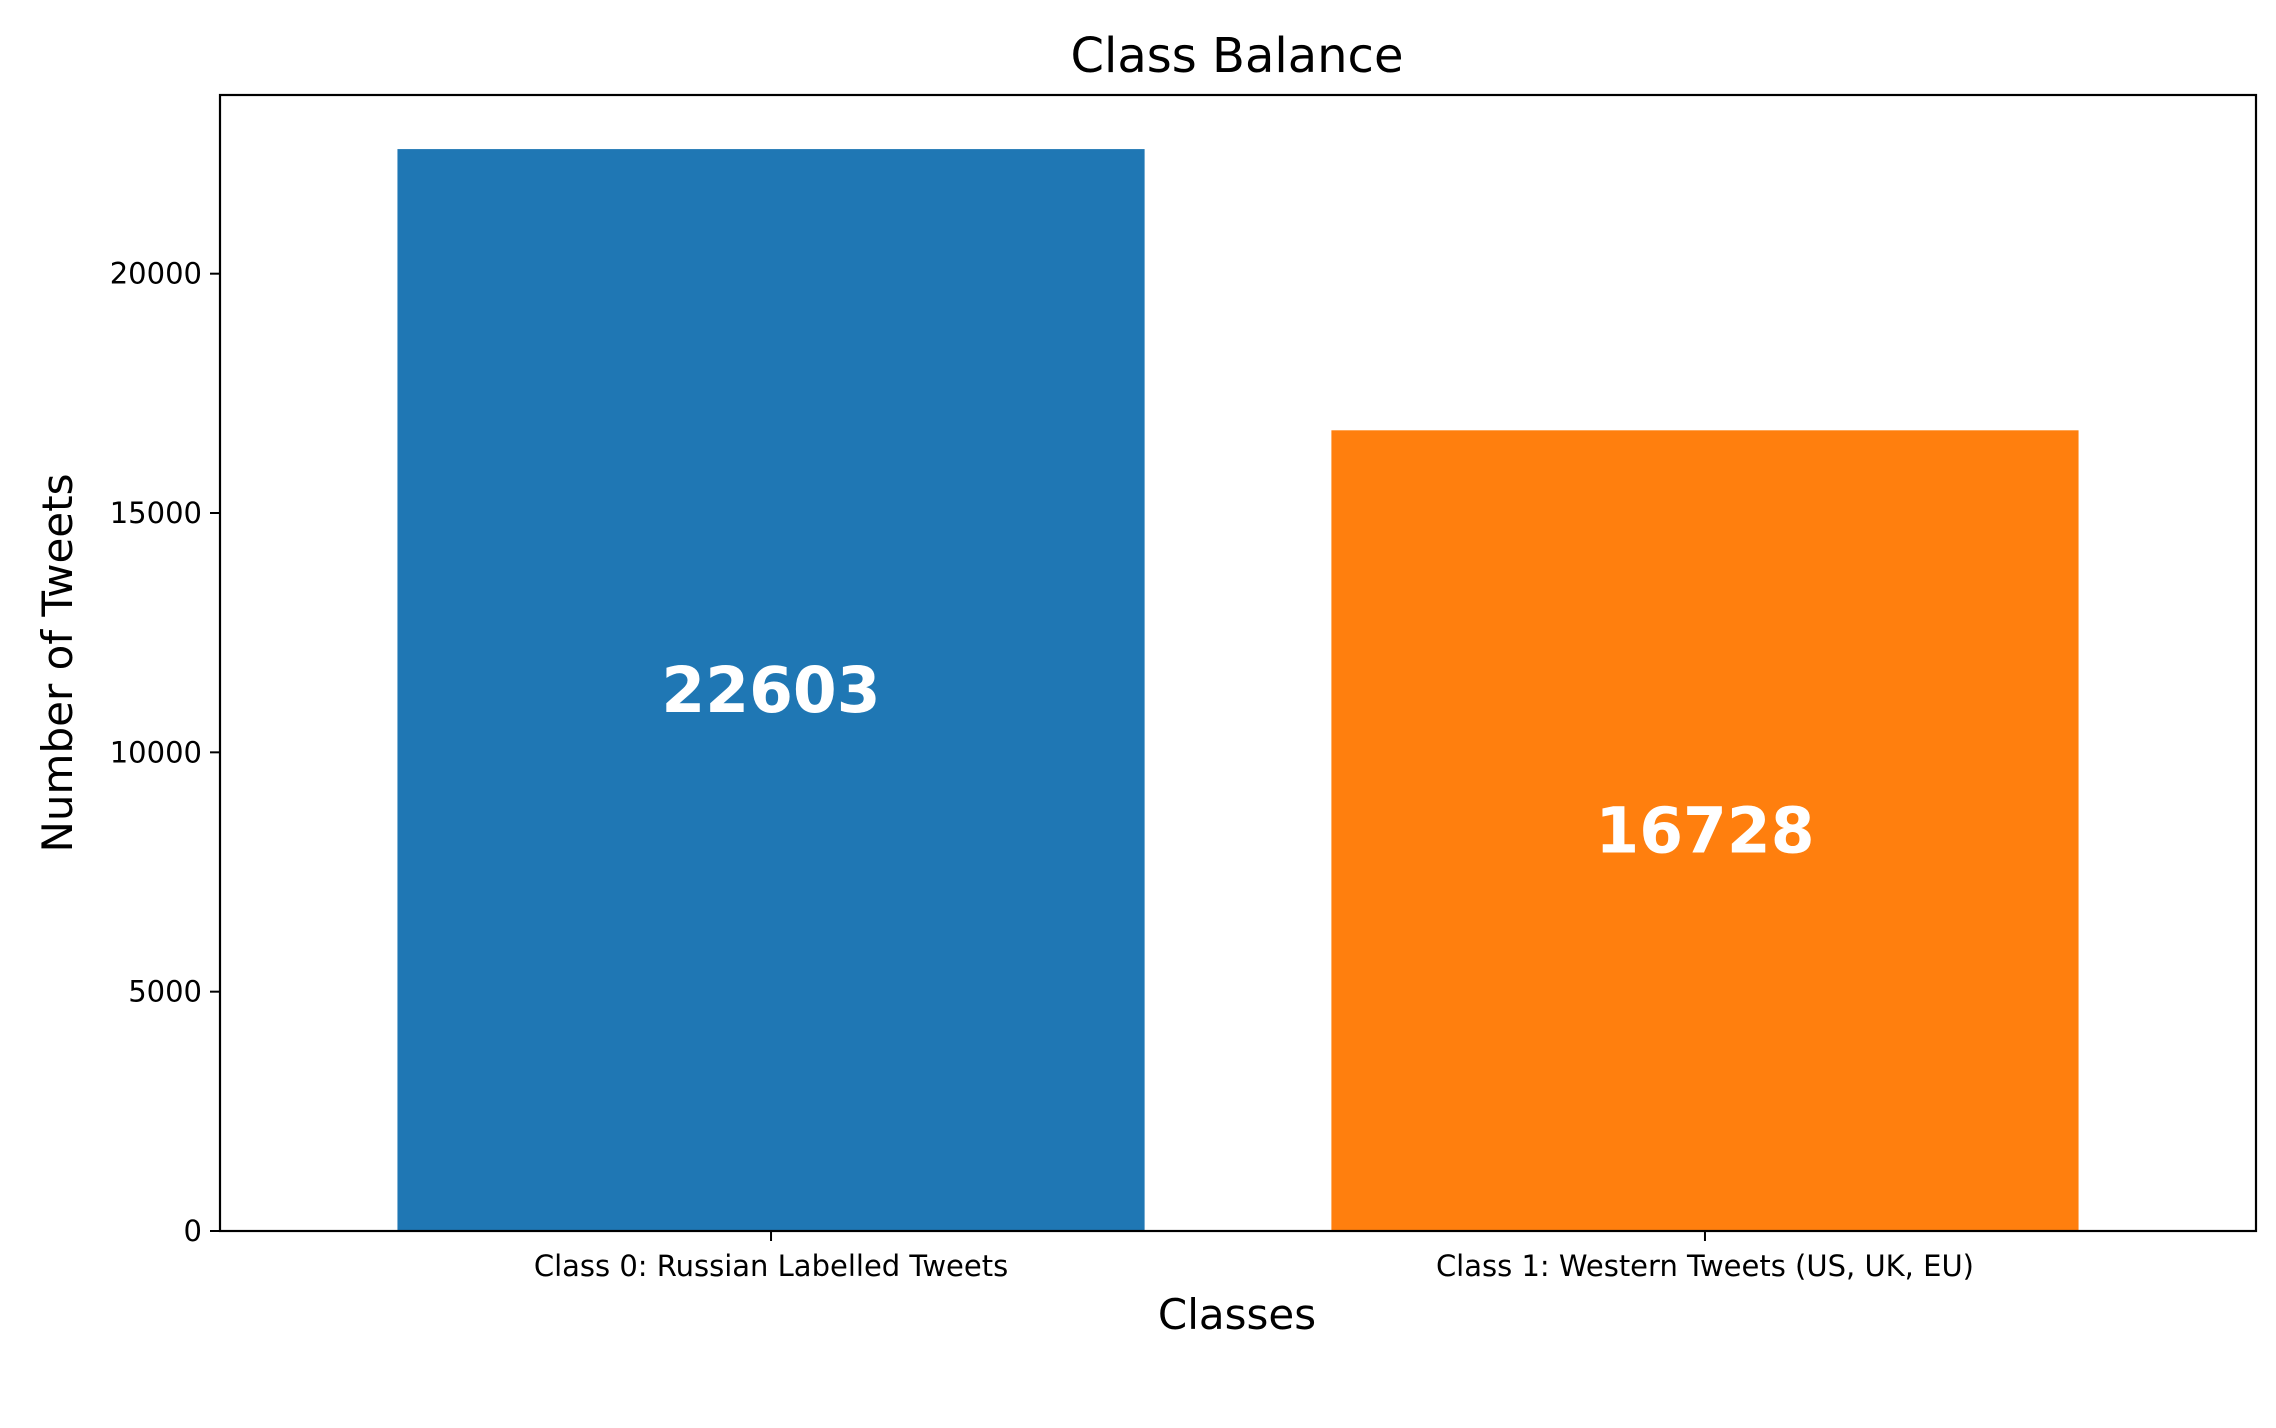  What do you see at coordinates (771, 1266) in the screenshot?
I see `x-tick-label-0: Class 0: Russian Labelled Tweets` at bounding box center [771, 1266].